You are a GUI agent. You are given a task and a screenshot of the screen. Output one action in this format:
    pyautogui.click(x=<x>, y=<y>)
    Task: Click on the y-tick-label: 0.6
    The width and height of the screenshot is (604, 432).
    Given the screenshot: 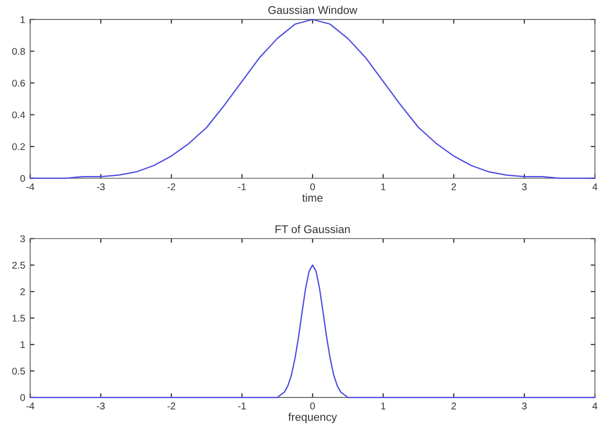 What is the action you would take?
    pyautogui.click(x=18, y=83)
    